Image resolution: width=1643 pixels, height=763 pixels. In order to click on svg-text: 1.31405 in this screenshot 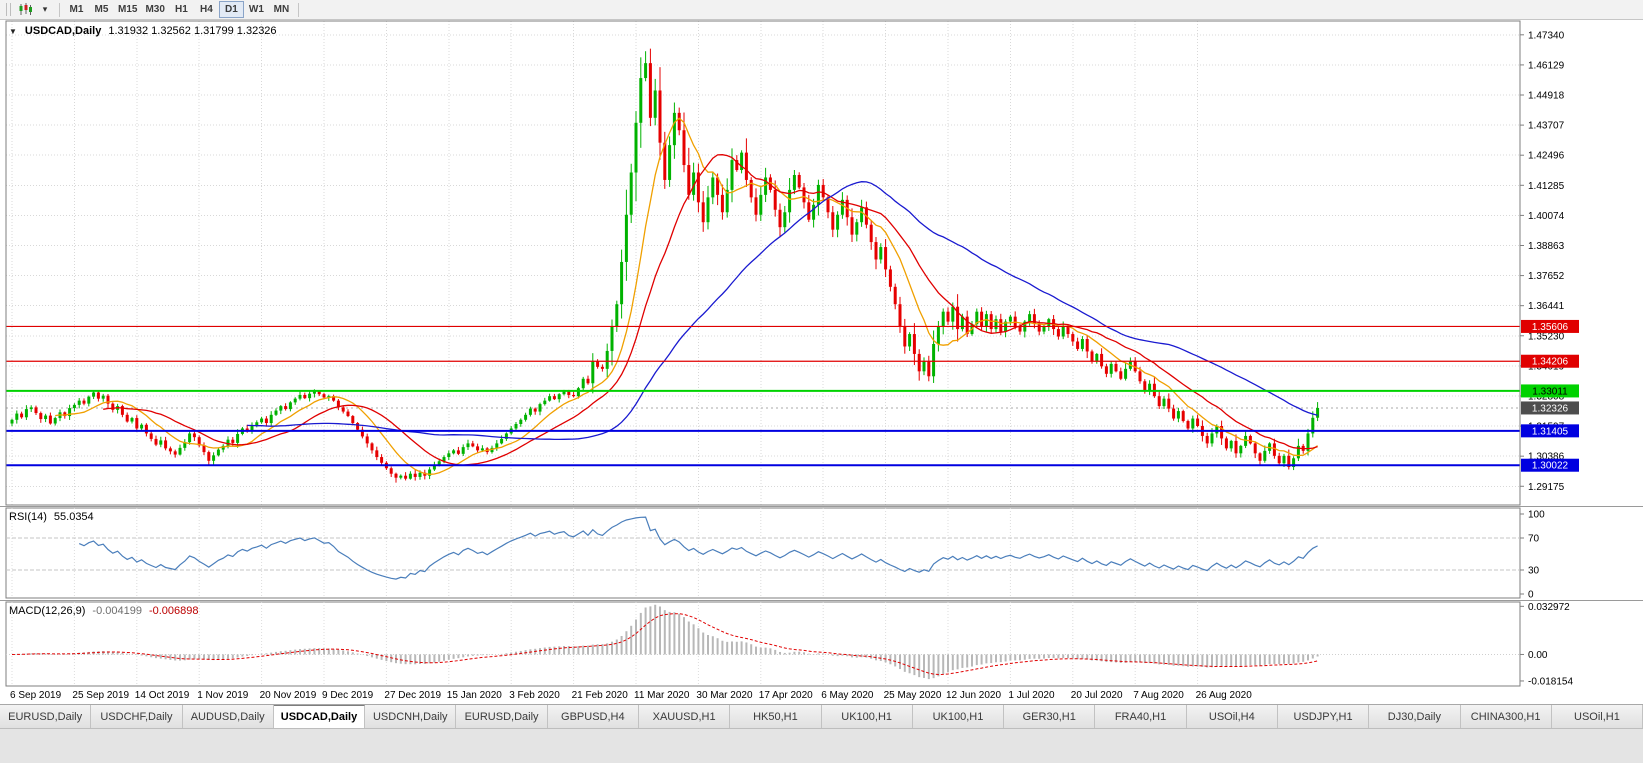, I will do `click(1550, 431)`.